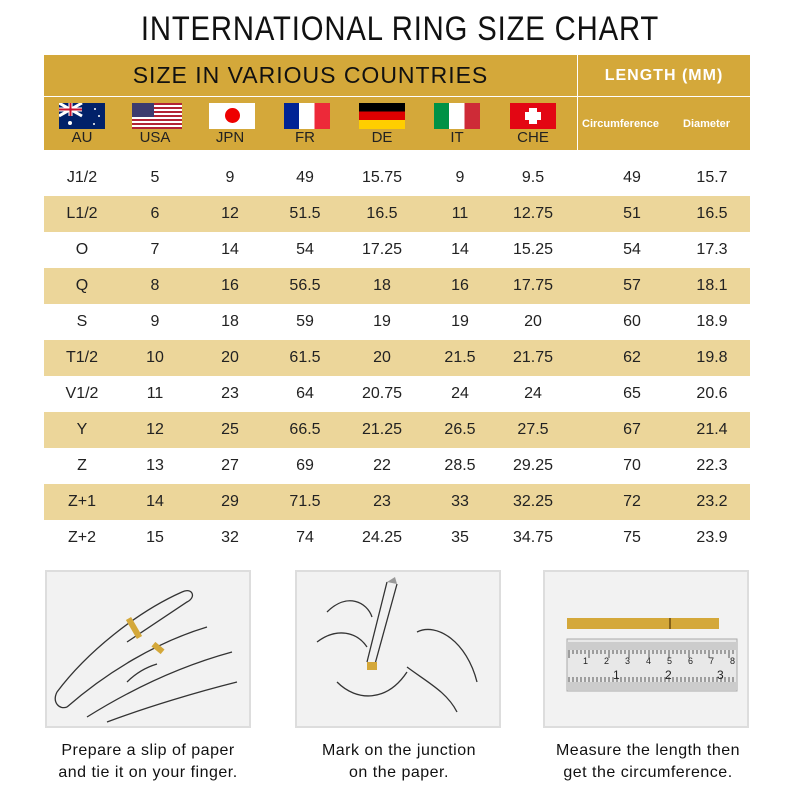 The height and width of the screenshot is (800, 800). Describe the element at coordinates (82, 116) in the screenshot. I see `australia-flag-icon` at that location.